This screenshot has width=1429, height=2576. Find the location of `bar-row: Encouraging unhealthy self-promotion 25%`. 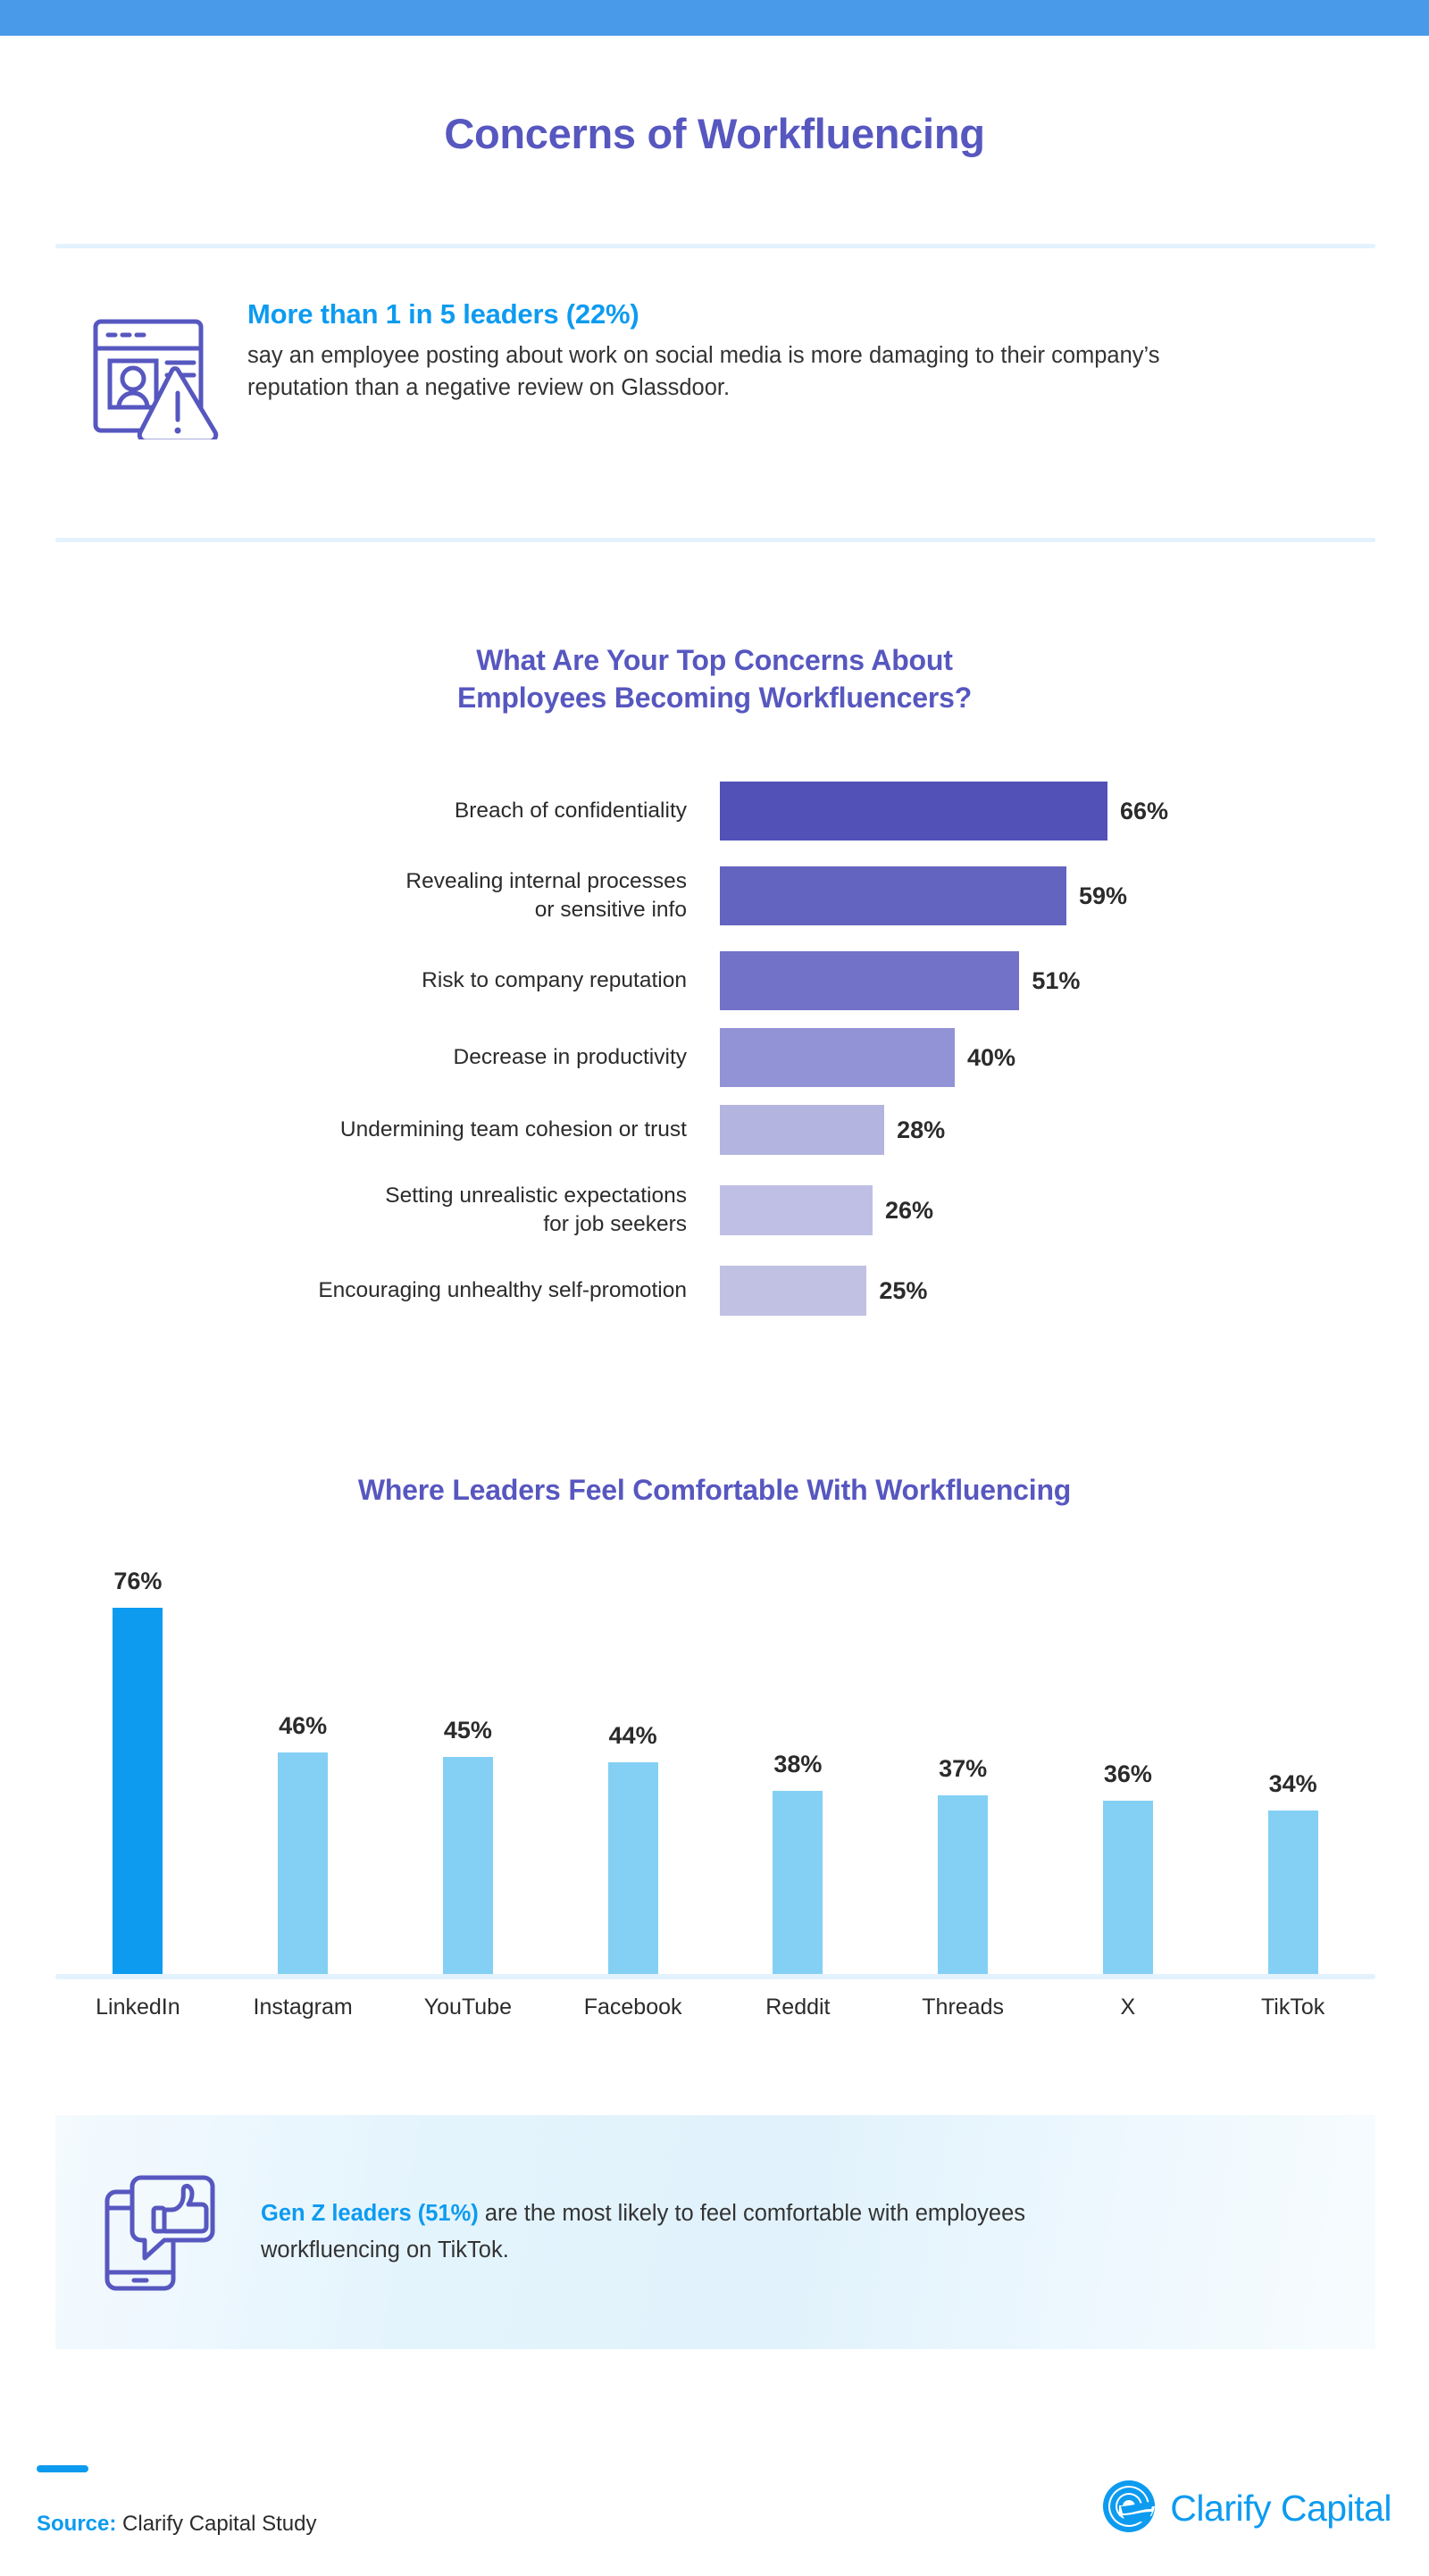

bar-row: Encouraging unhealthy self-promotion 25% is located at coordinates (714, 1291).